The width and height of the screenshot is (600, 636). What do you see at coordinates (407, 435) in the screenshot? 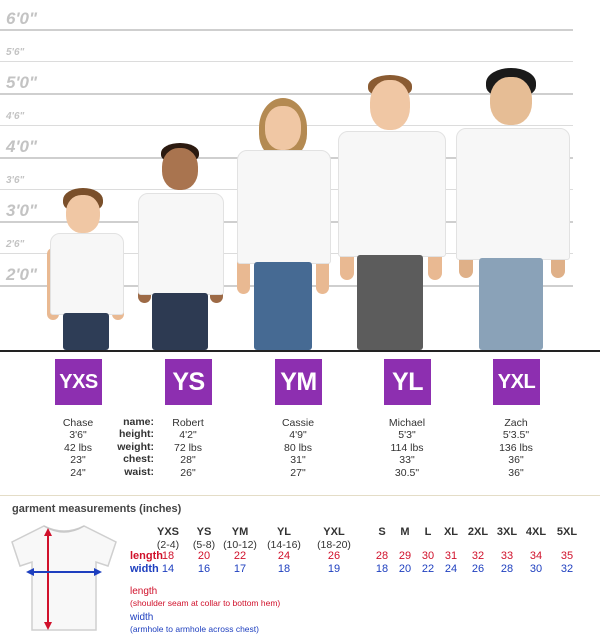
I see `kid-height: 5'3"` at bounding box center [407, 435].